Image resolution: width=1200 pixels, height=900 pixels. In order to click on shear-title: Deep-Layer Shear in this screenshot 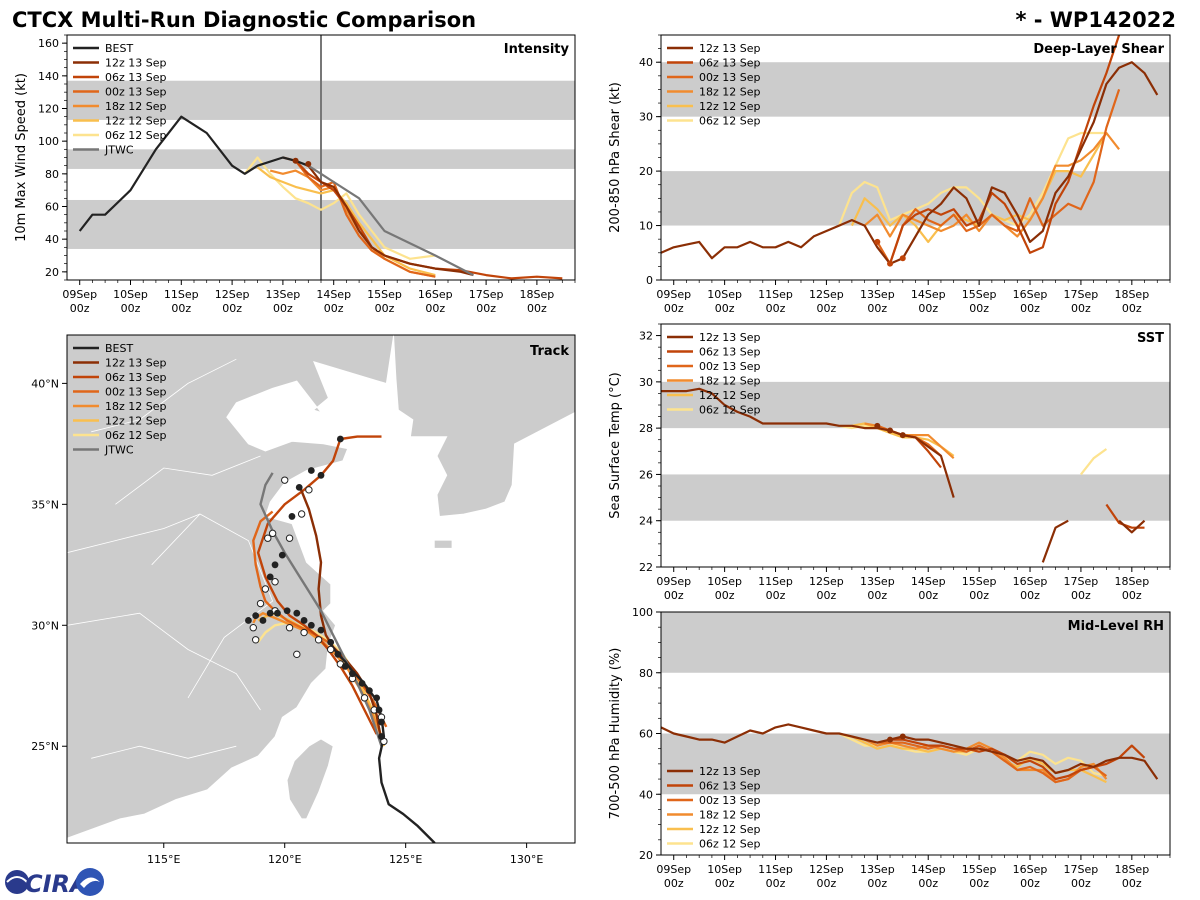, I will do `click(1098, 49)`.